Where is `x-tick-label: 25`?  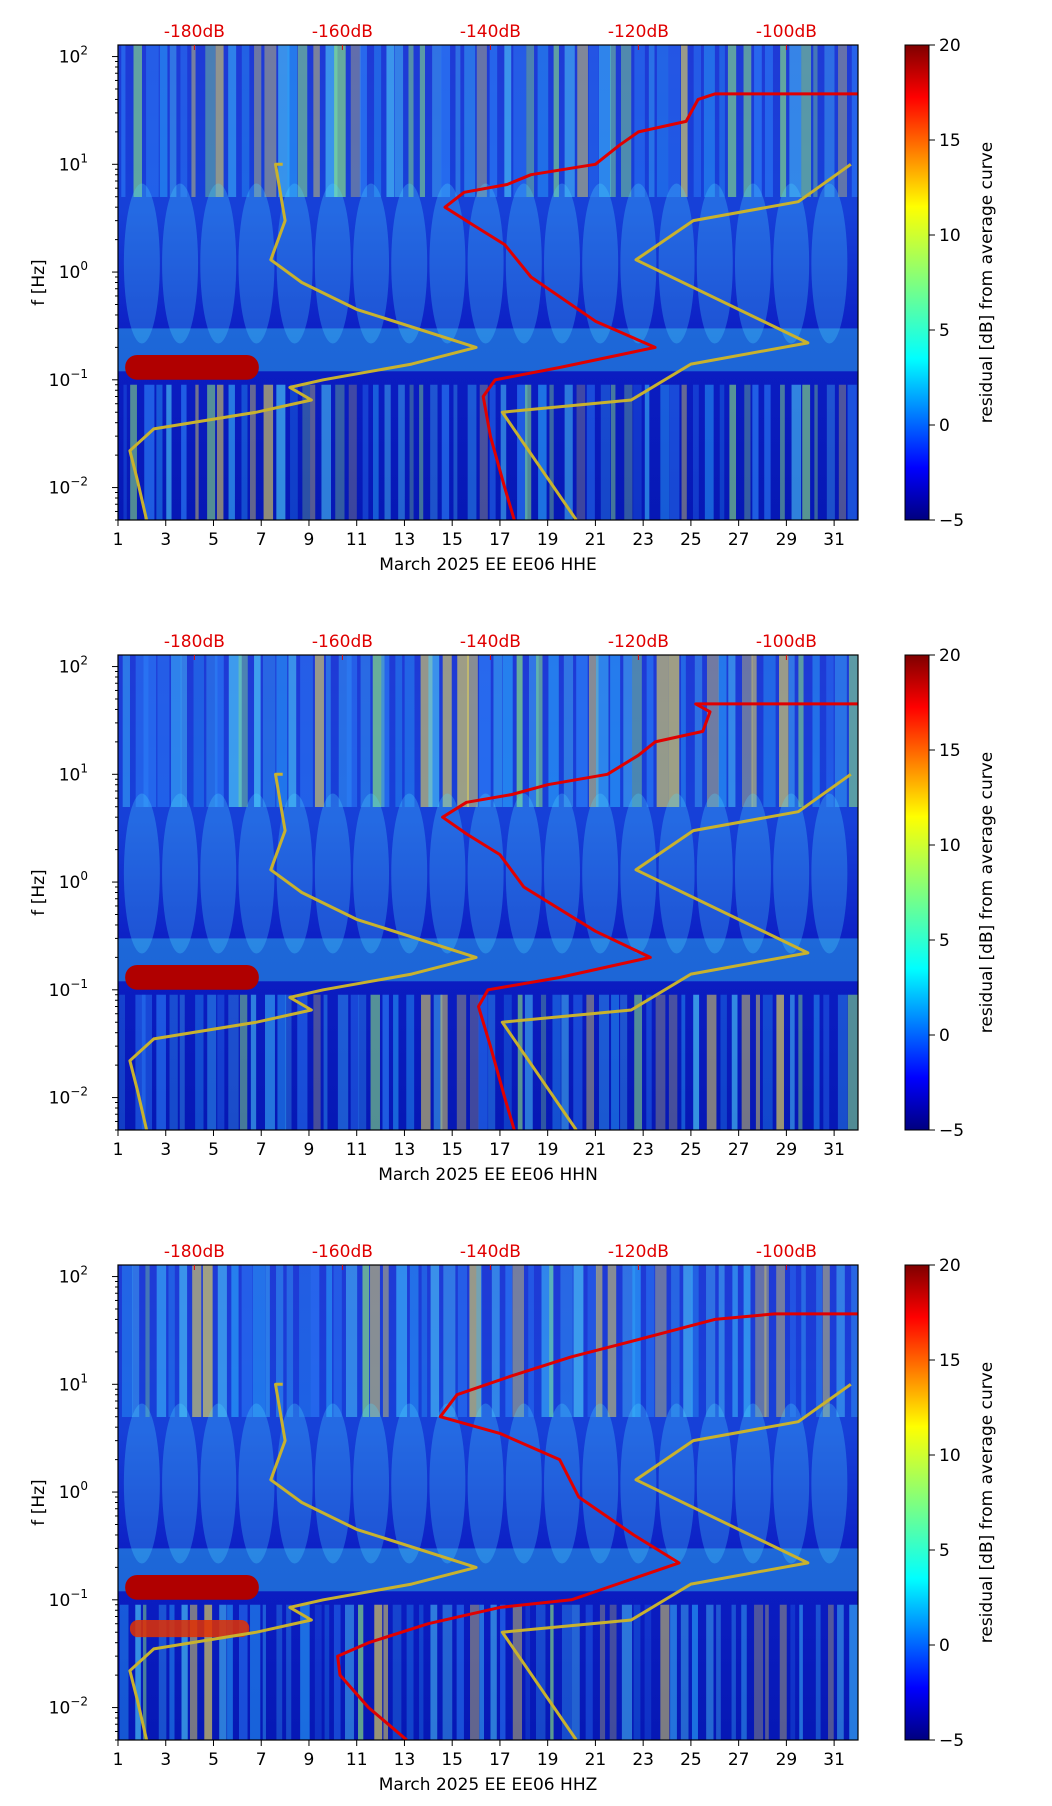
x-tick-label: 25 is located at coordinates (691, 540).